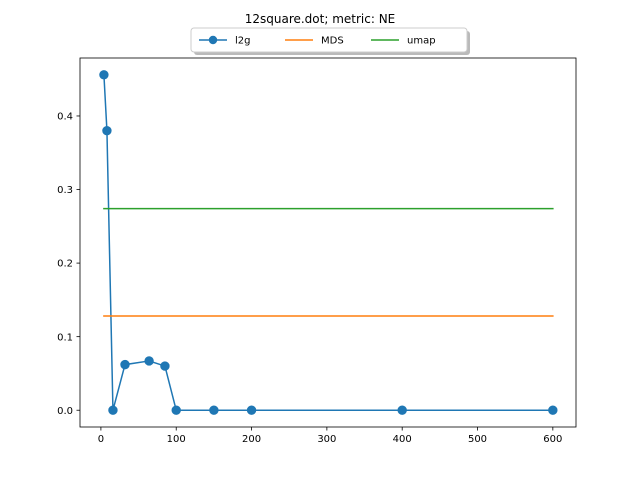  I want to click on x-tick-label: 200, so click(251, 439).